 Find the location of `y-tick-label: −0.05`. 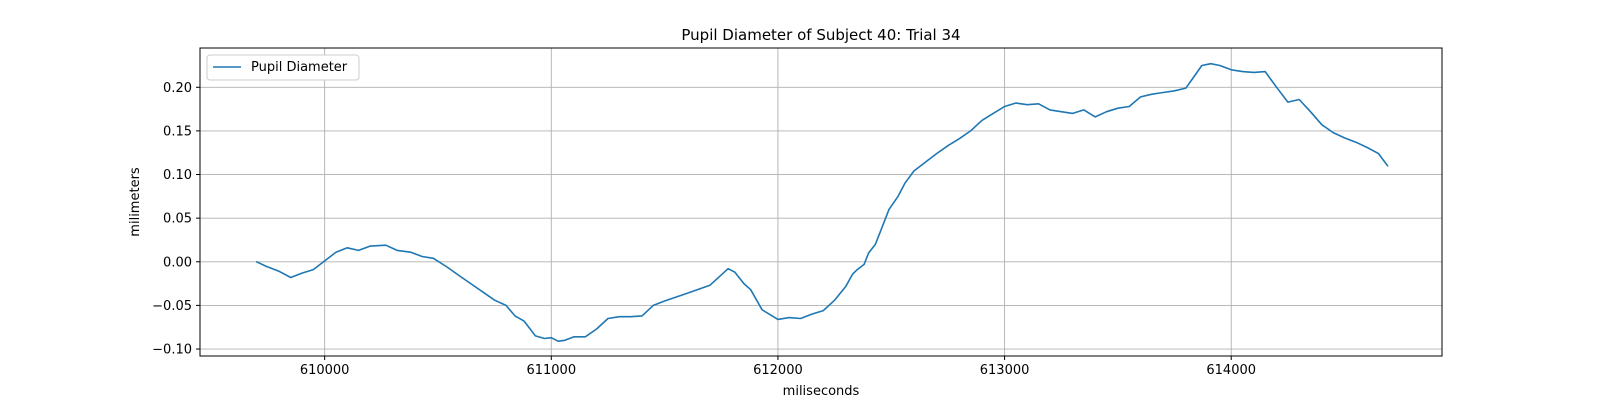

y-tick-label: −0.05 is located at coordinates (172, 306).